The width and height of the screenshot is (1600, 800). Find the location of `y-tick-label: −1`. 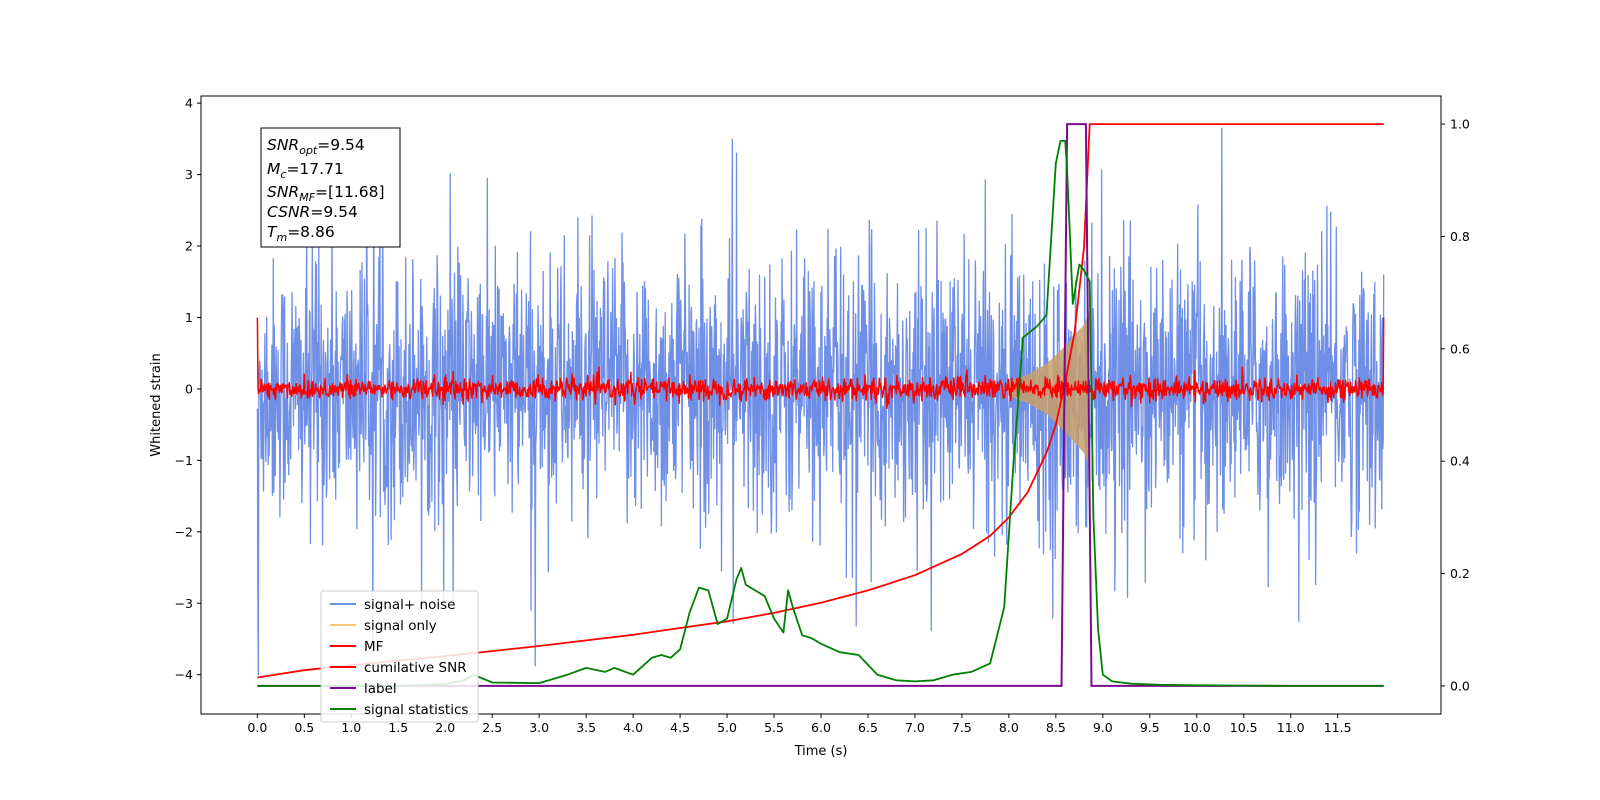

y-tick-label: −1 is located at coordinates (184, 460).